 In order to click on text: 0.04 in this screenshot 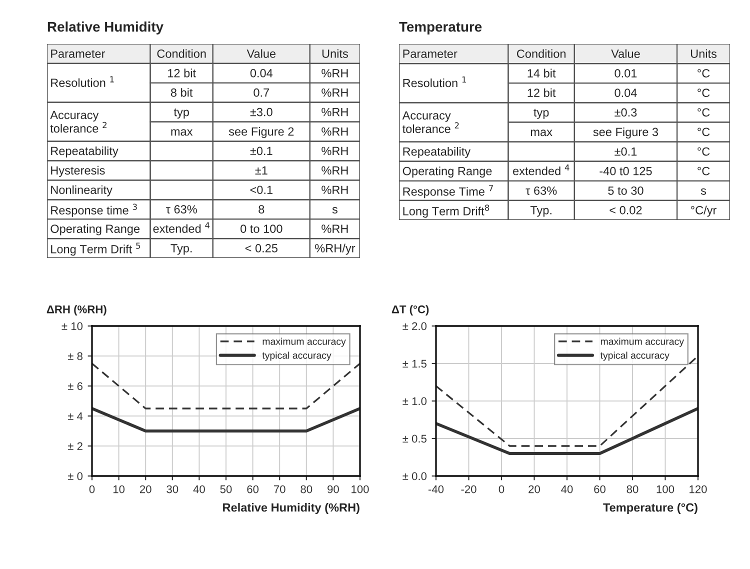, I will do `click(261, 73)`.